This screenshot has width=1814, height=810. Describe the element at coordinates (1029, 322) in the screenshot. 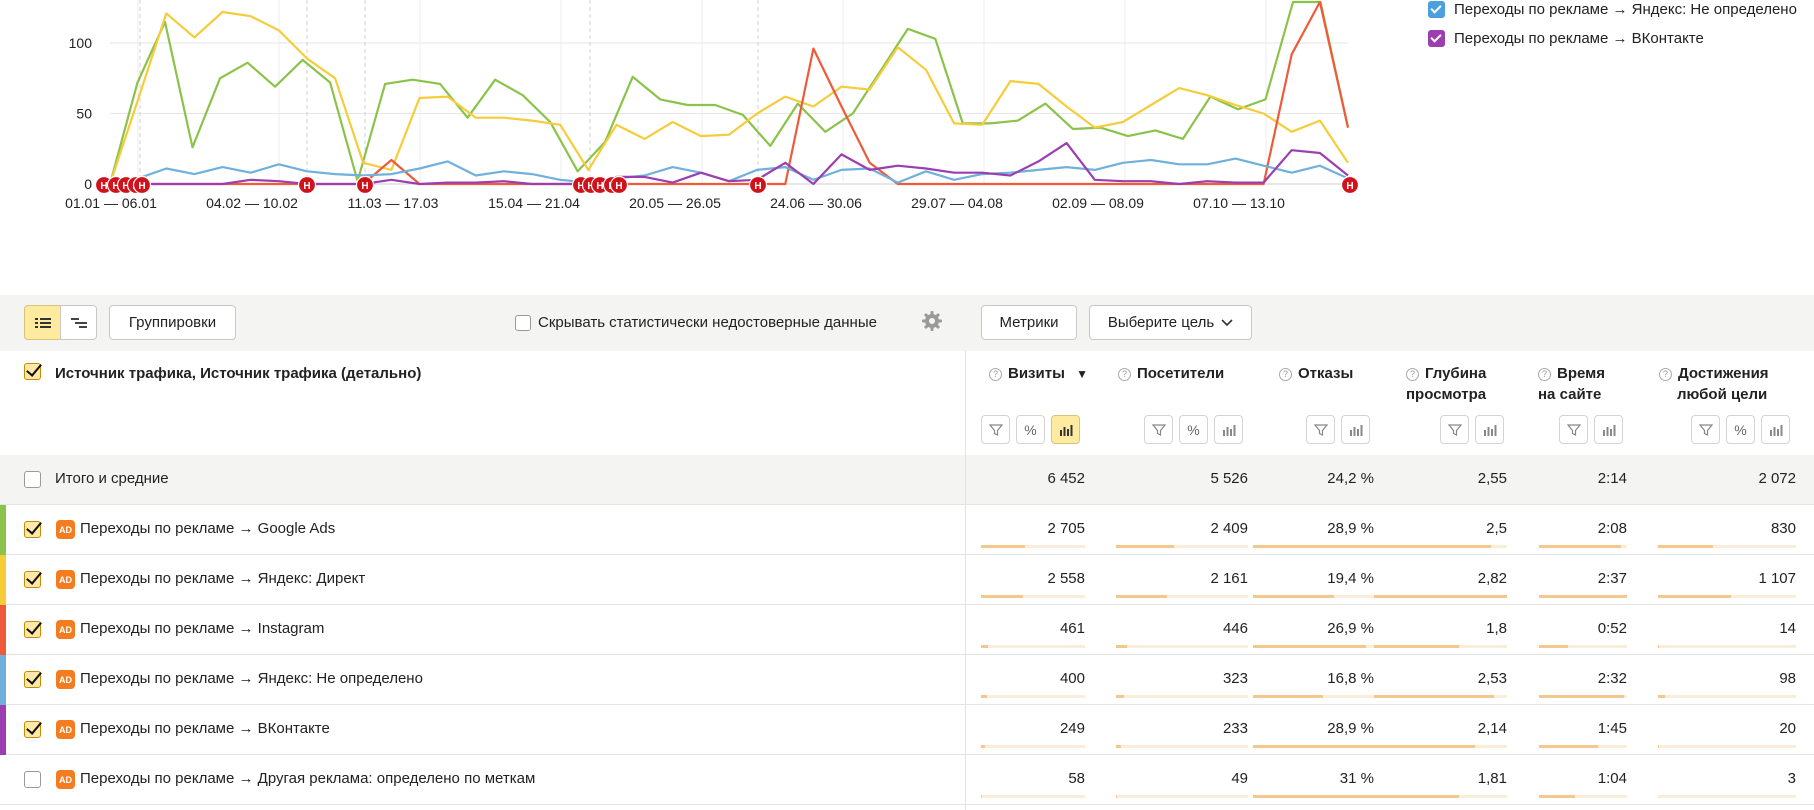

I see `metrics-button: Метрики` at that location.